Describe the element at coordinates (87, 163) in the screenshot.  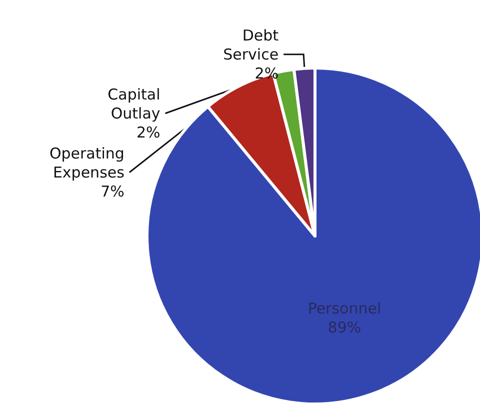
I see `slice-label: Operating Expenses` at that location.